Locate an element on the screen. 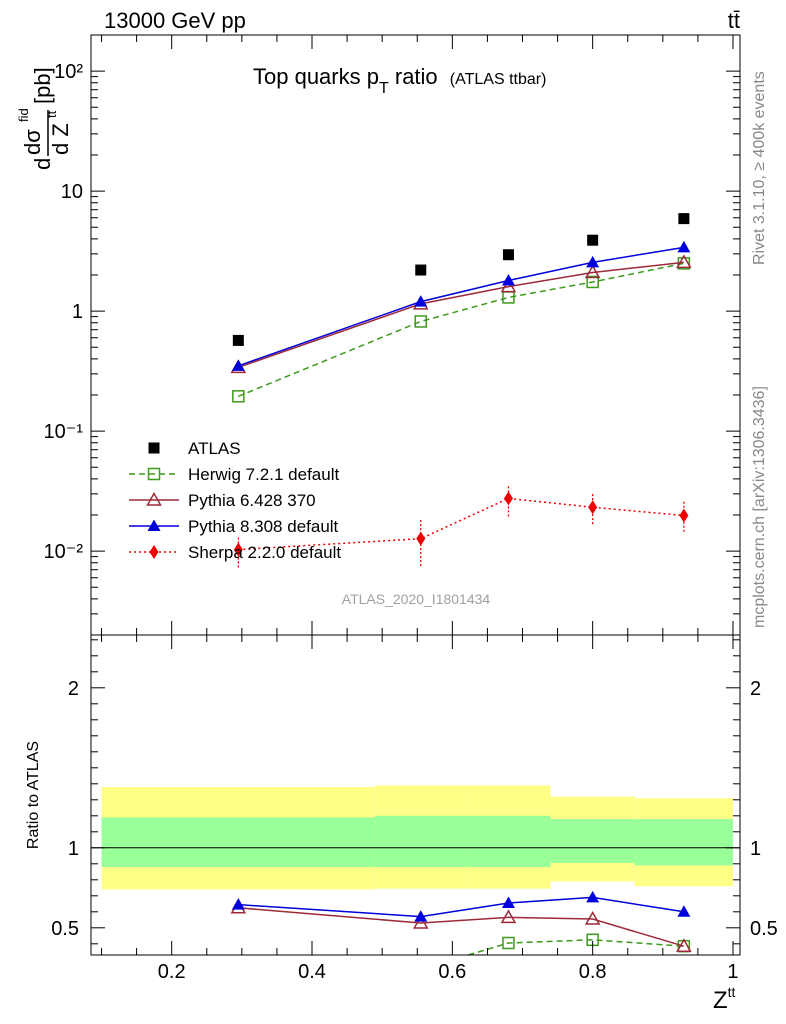 This screenshot has width=786, height=1024. legend-marker-pythia-8-308-default is located at coordinates (154, 525).